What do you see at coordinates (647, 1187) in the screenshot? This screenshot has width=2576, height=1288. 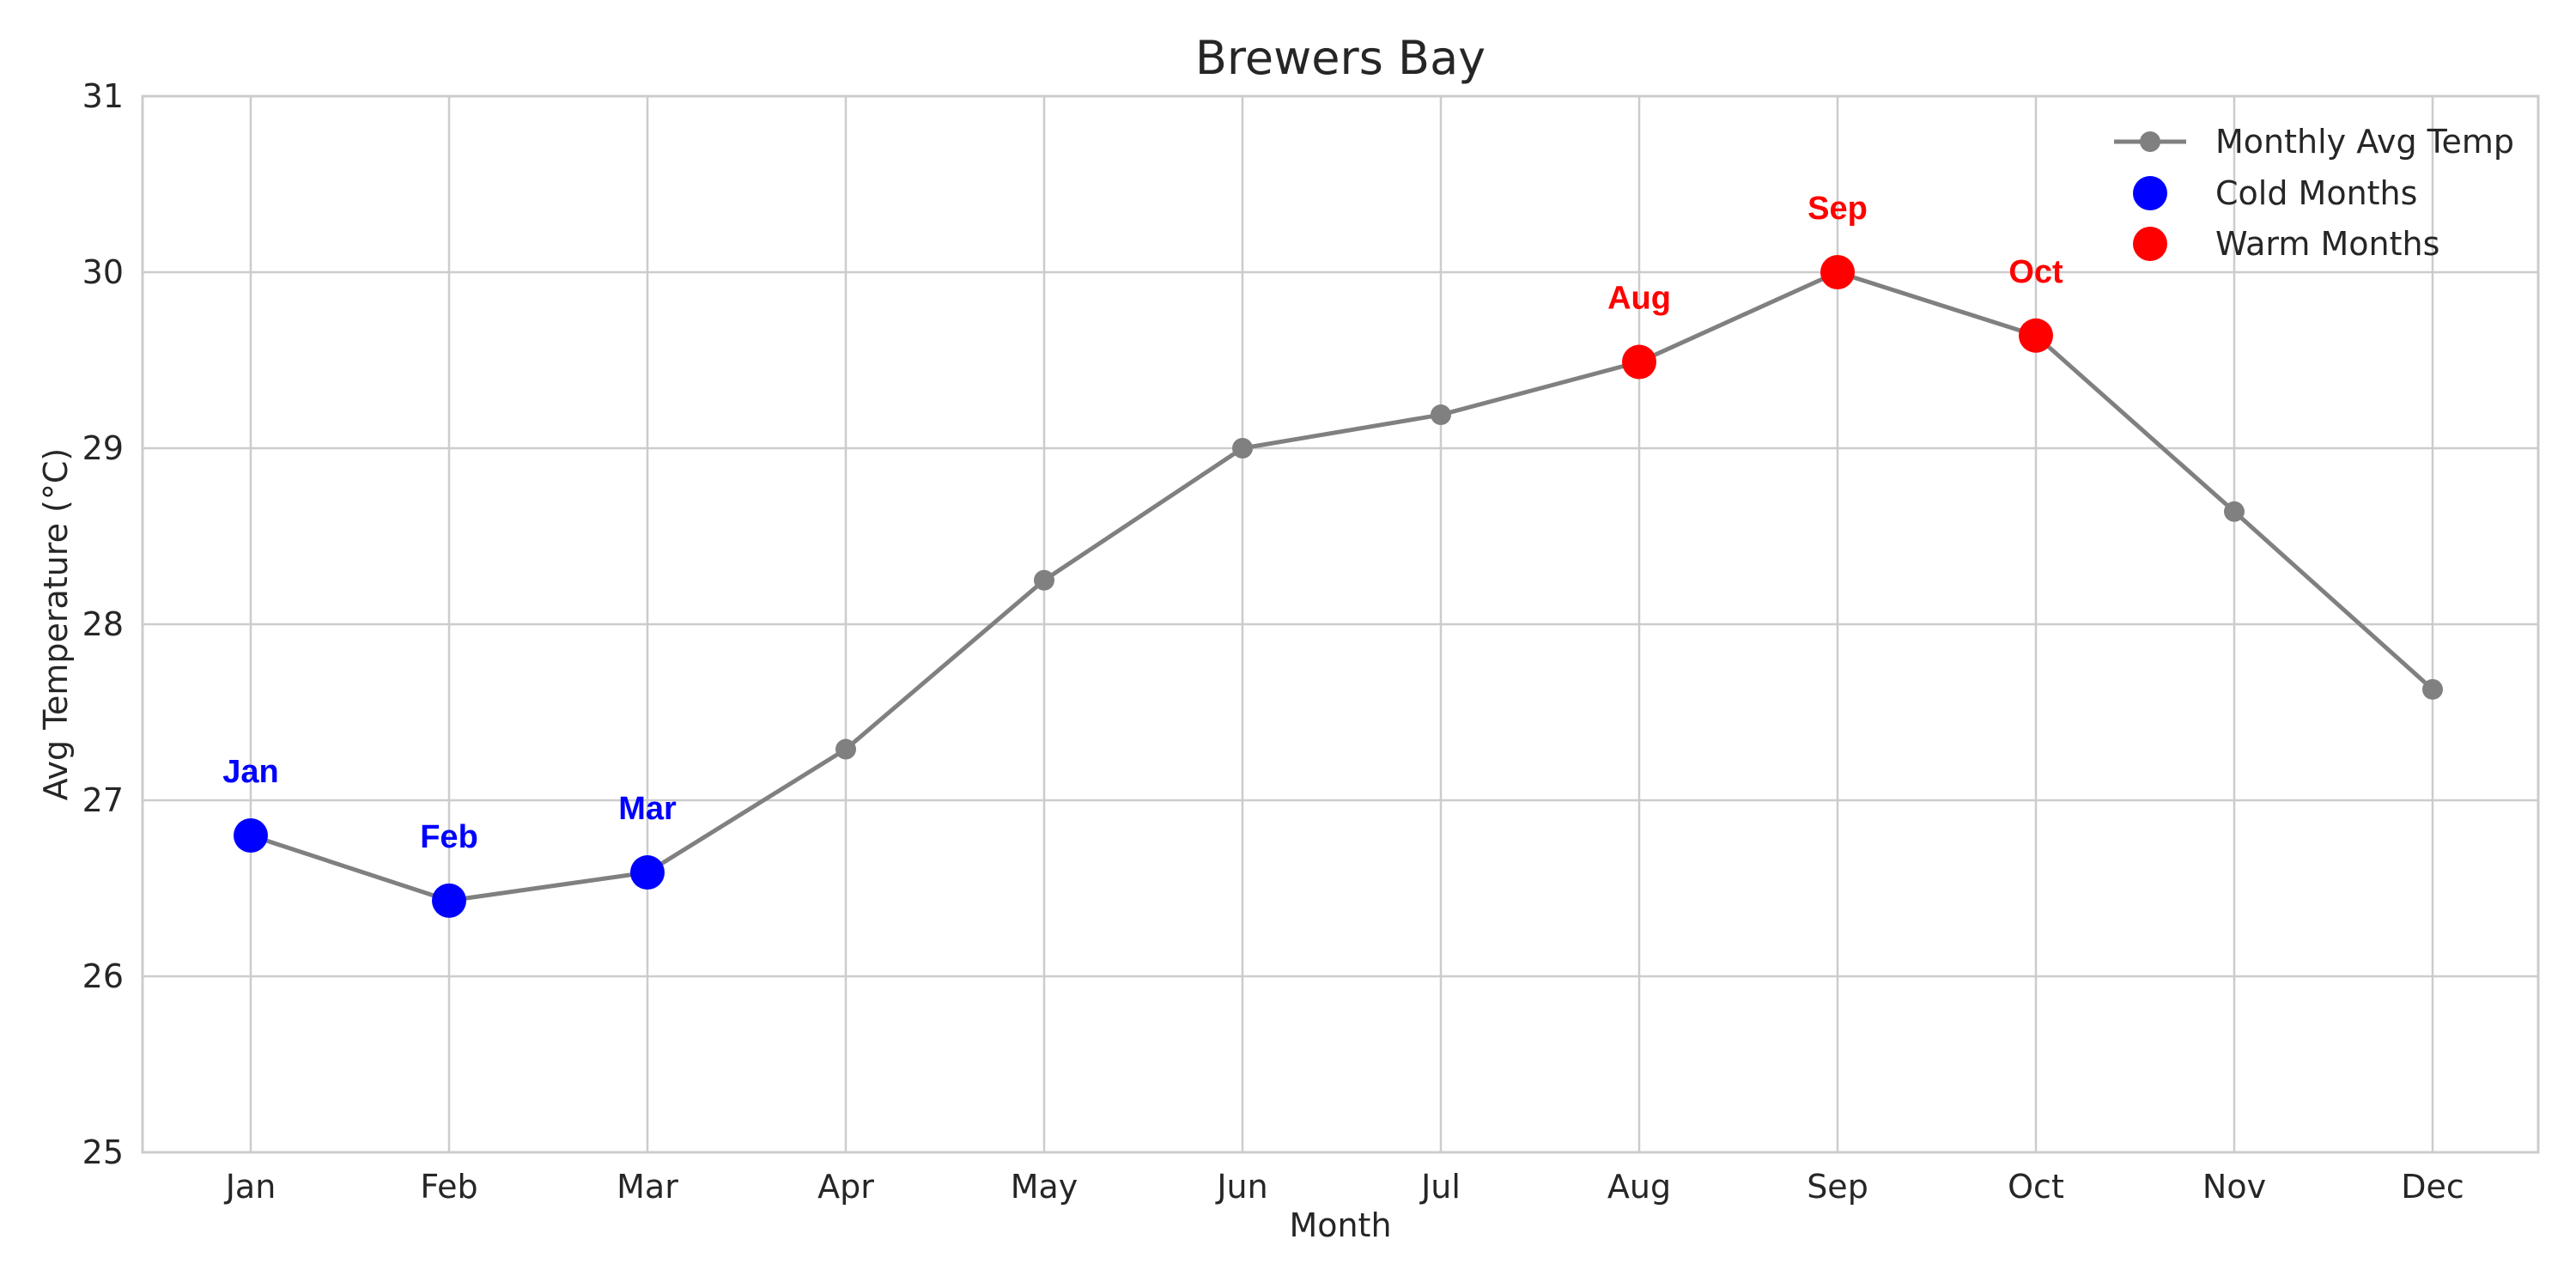 I see `x-tick-label: Mar` at bounding box center [647, 1187].